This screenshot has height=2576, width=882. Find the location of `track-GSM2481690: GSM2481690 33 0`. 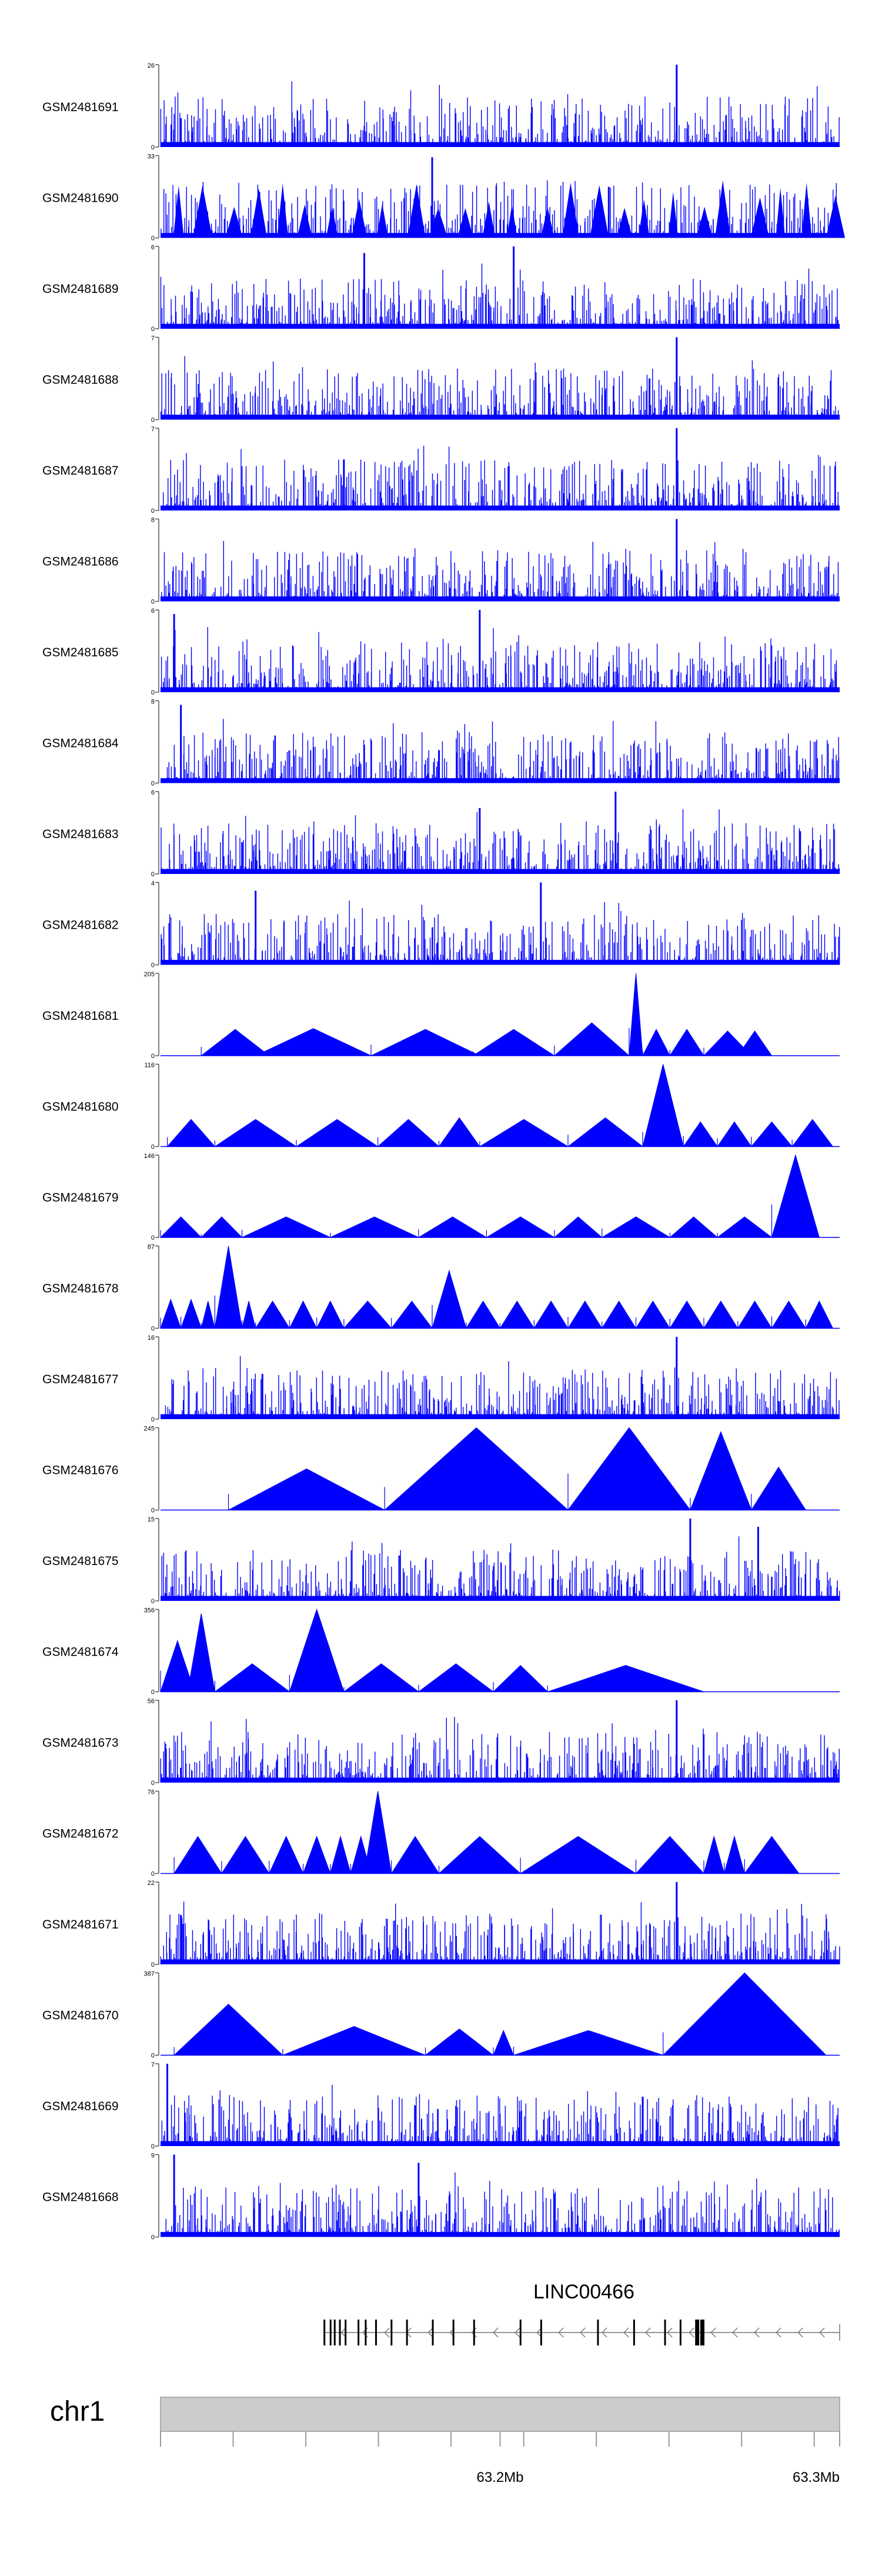

track-GSM2481690: GSM2481690 33 0 is located at coordinates (444, 198).